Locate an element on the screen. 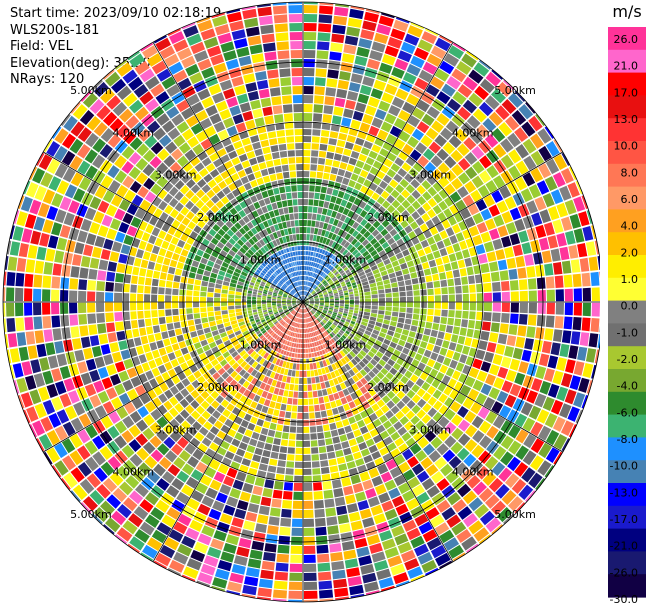 The image size is (647, 607). velocity-gate-1977 is located at coordinates (509, 519).